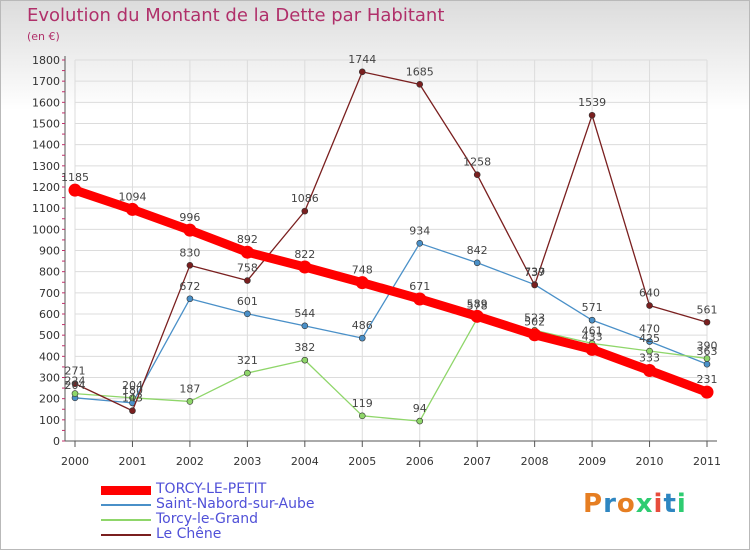  What do you see at coordinates (592, 336) in the screenshot?
I see `data-label: 433` at bounding box center [592, 336].